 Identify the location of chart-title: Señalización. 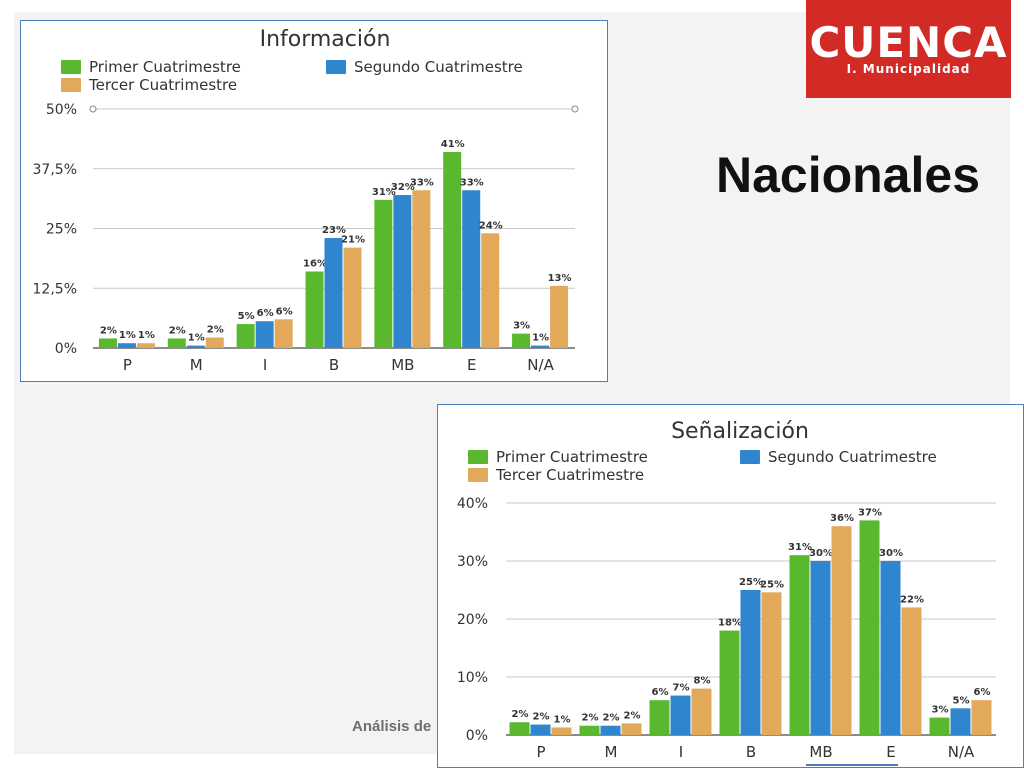
(740, 431).